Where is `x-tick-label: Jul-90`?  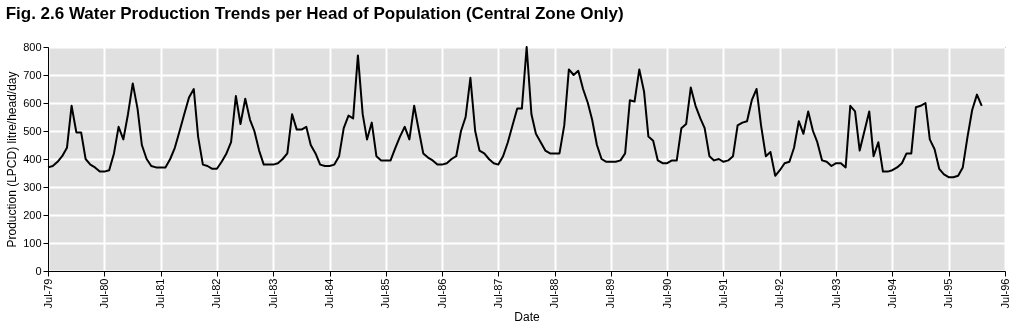 x-tick-label: Jul-90 is located at coordinates (666, 293).